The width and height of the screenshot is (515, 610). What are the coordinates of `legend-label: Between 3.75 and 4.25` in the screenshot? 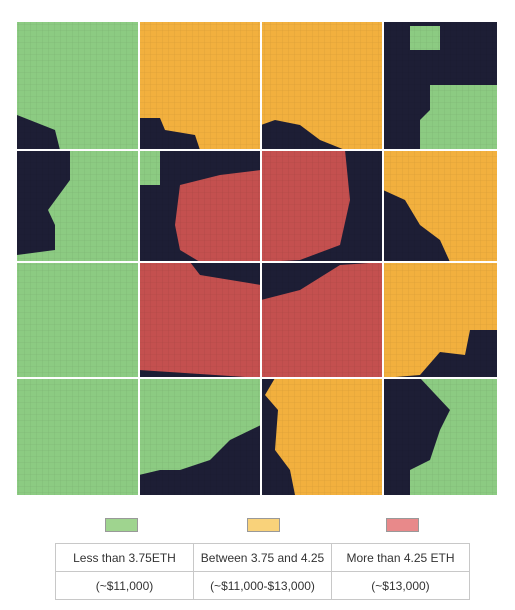 It's located at (262, 557).